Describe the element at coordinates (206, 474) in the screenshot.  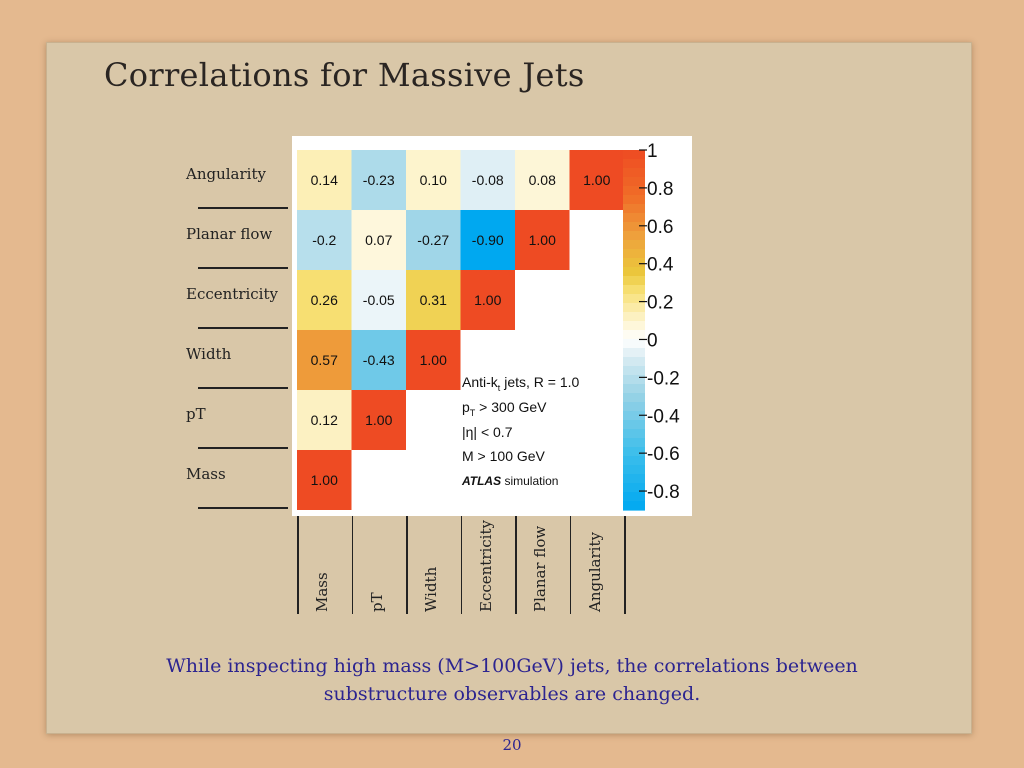
I see `row-label: Mass` at that location.